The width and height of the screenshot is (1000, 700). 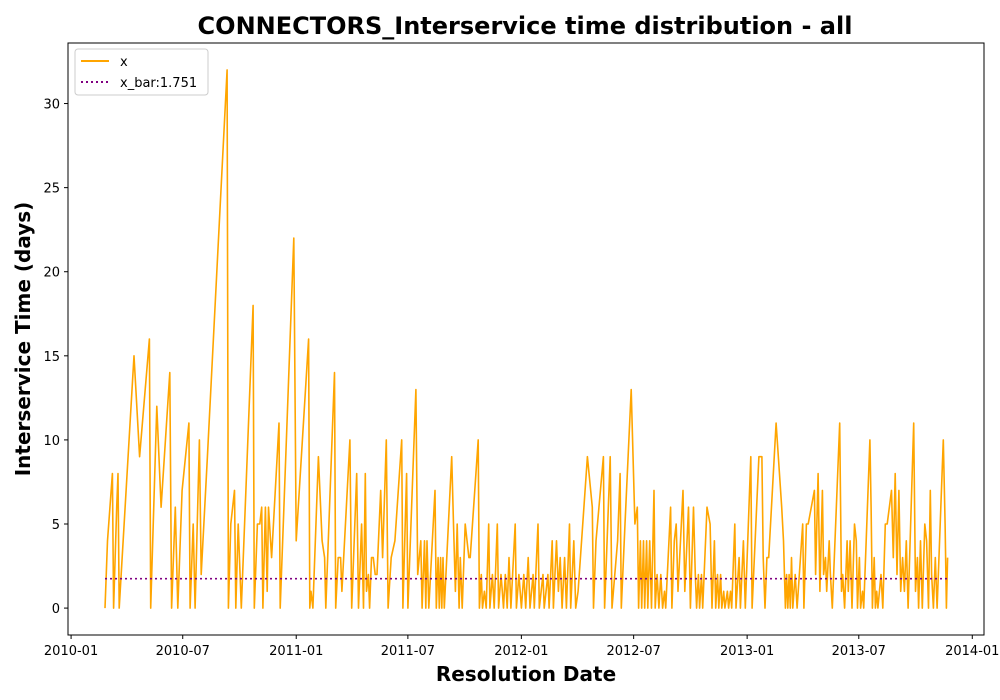 What do you see at coordinates (408, 651) in the screenshot?
I see `x-tick-label: 2011-07` at bounding box center [408, 651].